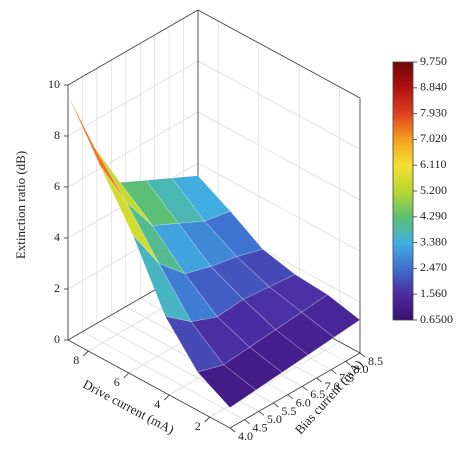 Image resolution: width=474 pixels, height=459 pixels. I want to click on y-tick-label: 7.0, so click(332, 386).